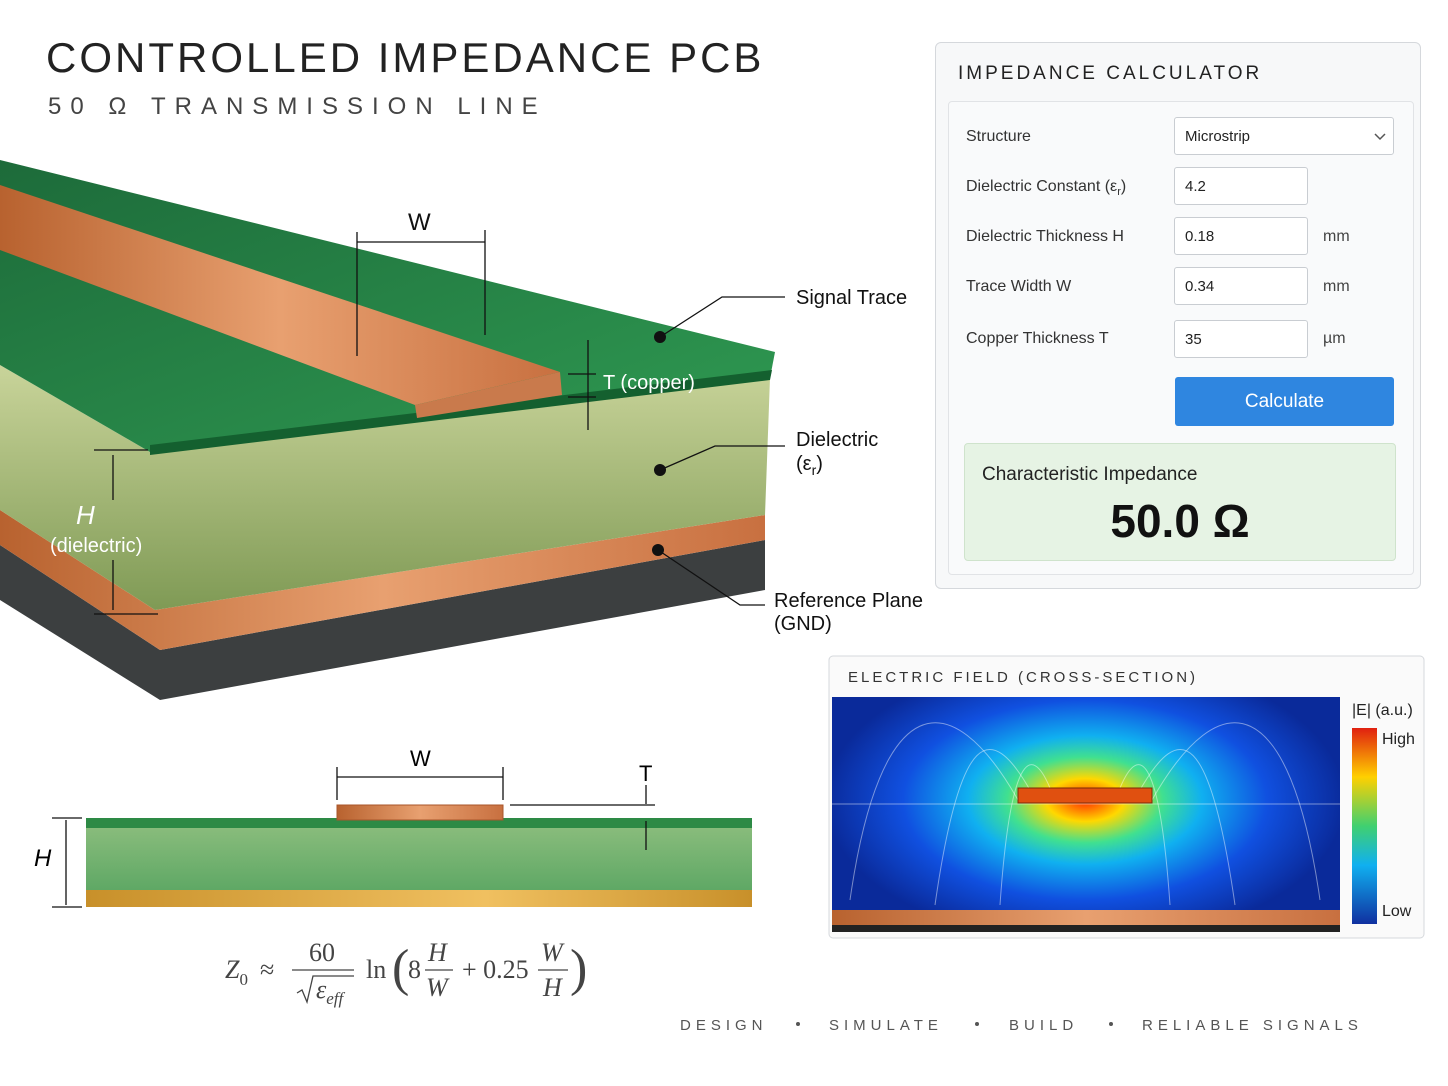  Describe the element at coordinates (998, 136) in the screenshot. I see `field-label: Structure` at that location.